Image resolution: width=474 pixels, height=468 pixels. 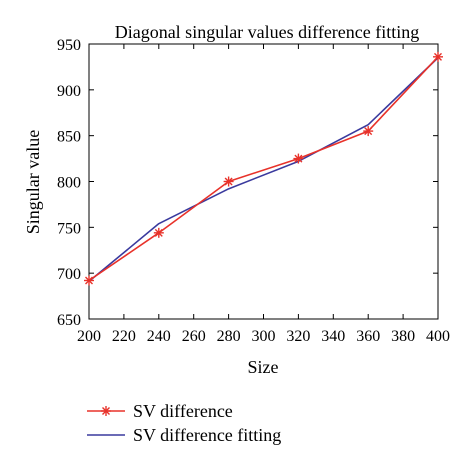 What do you see at coordinates (69, 320) in the screenshot?
I see `y-tick-label: 650` at bounding box center [69, 320].